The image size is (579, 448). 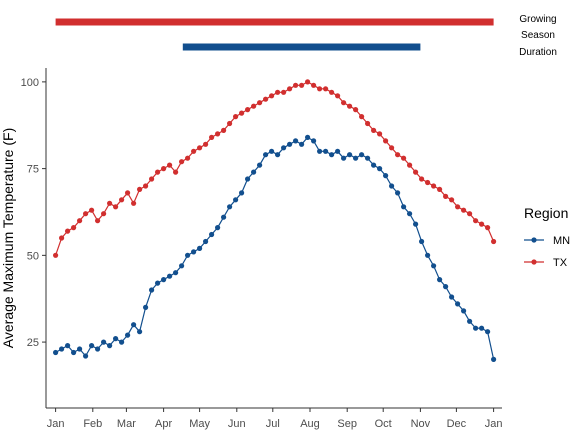 I want to click on x-tick-label: Sep, so click(x=347, y=424).